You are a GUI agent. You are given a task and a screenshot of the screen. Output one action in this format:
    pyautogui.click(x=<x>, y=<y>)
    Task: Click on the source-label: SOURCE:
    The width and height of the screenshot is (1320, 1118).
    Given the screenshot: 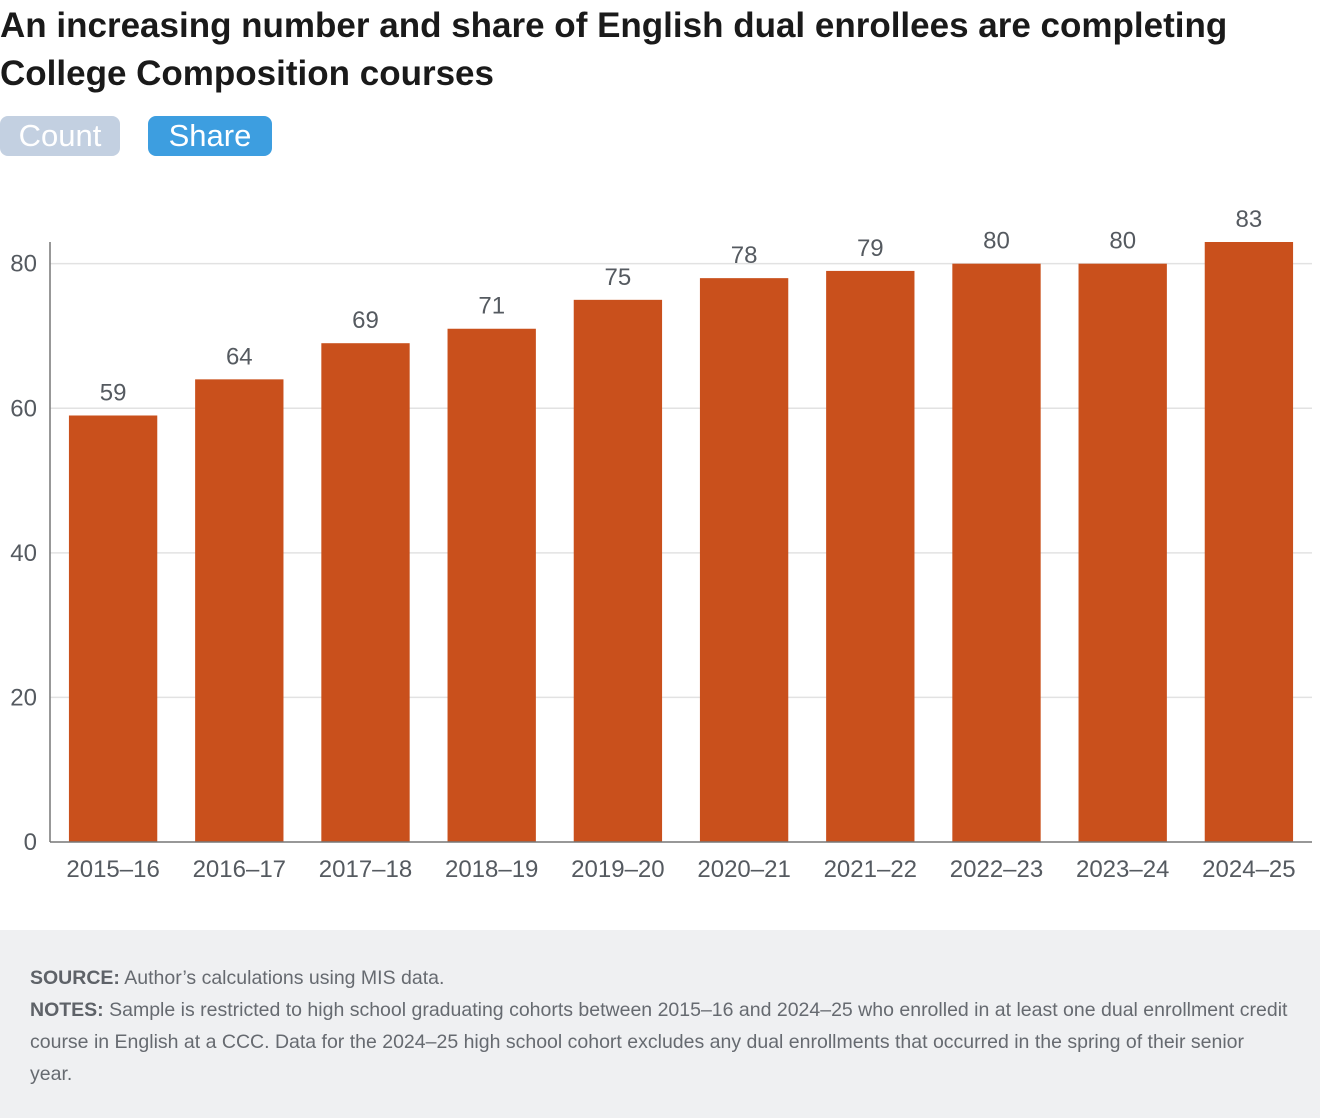 What is the action you would take?
    pyautogui.click(x=75, y=978)
    